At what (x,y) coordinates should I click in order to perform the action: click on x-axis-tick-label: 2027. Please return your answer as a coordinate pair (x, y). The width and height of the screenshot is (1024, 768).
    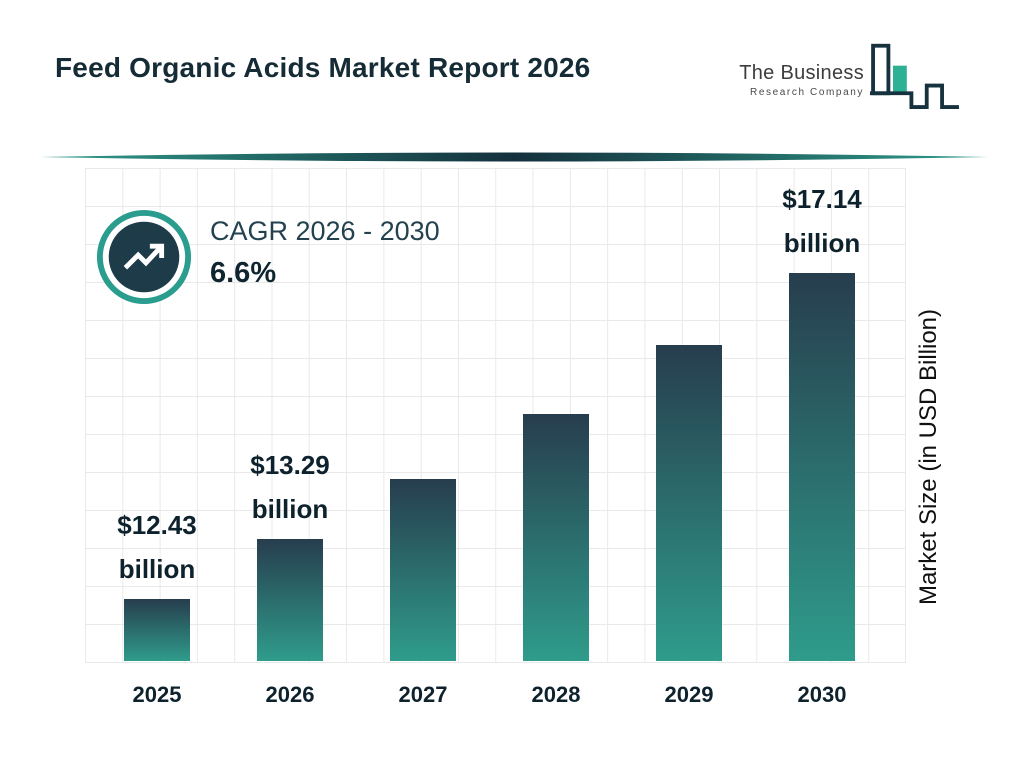
    Looking at the image, I should click on (423, 694).